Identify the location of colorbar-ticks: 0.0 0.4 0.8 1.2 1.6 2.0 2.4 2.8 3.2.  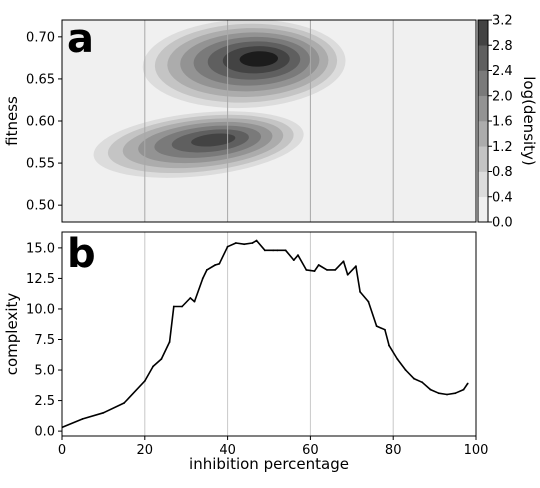
(500, 122).